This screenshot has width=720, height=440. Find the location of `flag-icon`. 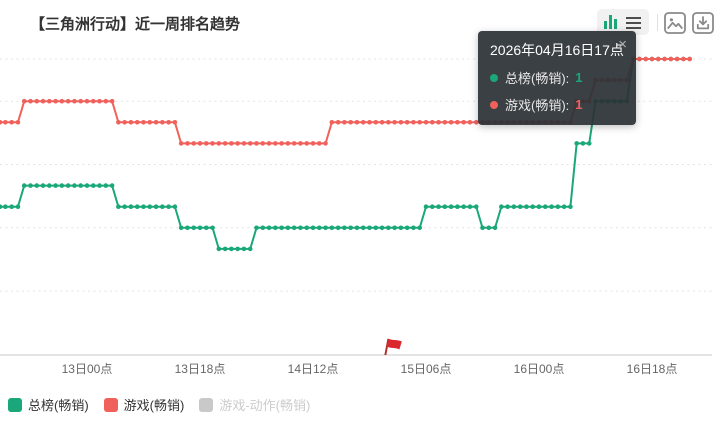

flag-icon is located at coordinates (394, 344).